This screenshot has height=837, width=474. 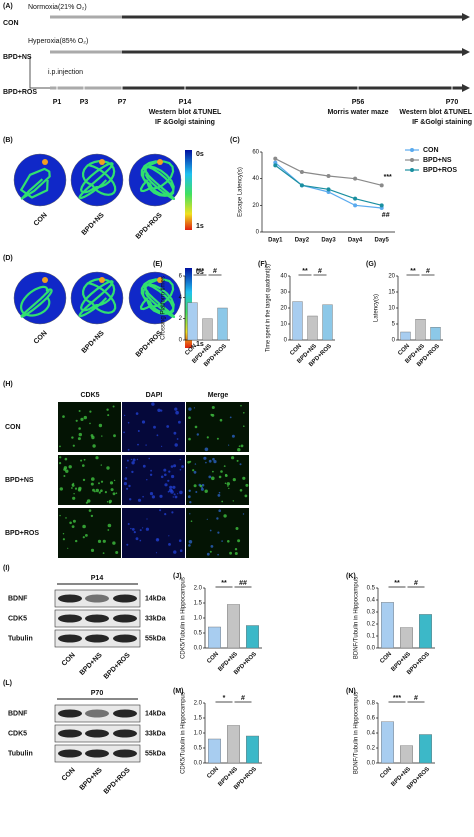 What do you see at coordinates (45, 280) in the screenshot?
I see `hot-spot` at bounding box center [45, 280].